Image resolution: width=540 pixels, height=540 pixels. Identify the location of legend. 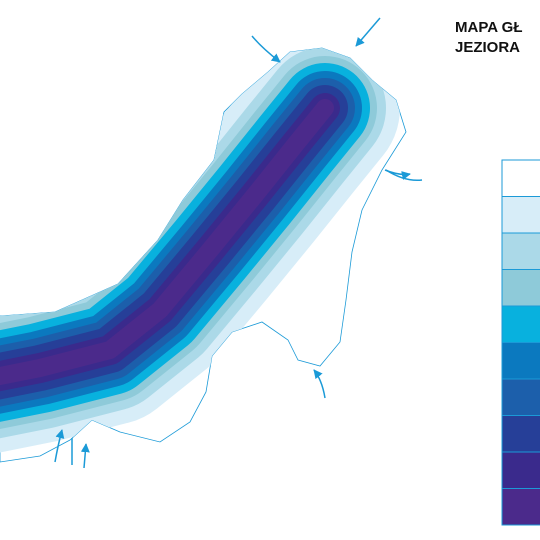
(520, 342).